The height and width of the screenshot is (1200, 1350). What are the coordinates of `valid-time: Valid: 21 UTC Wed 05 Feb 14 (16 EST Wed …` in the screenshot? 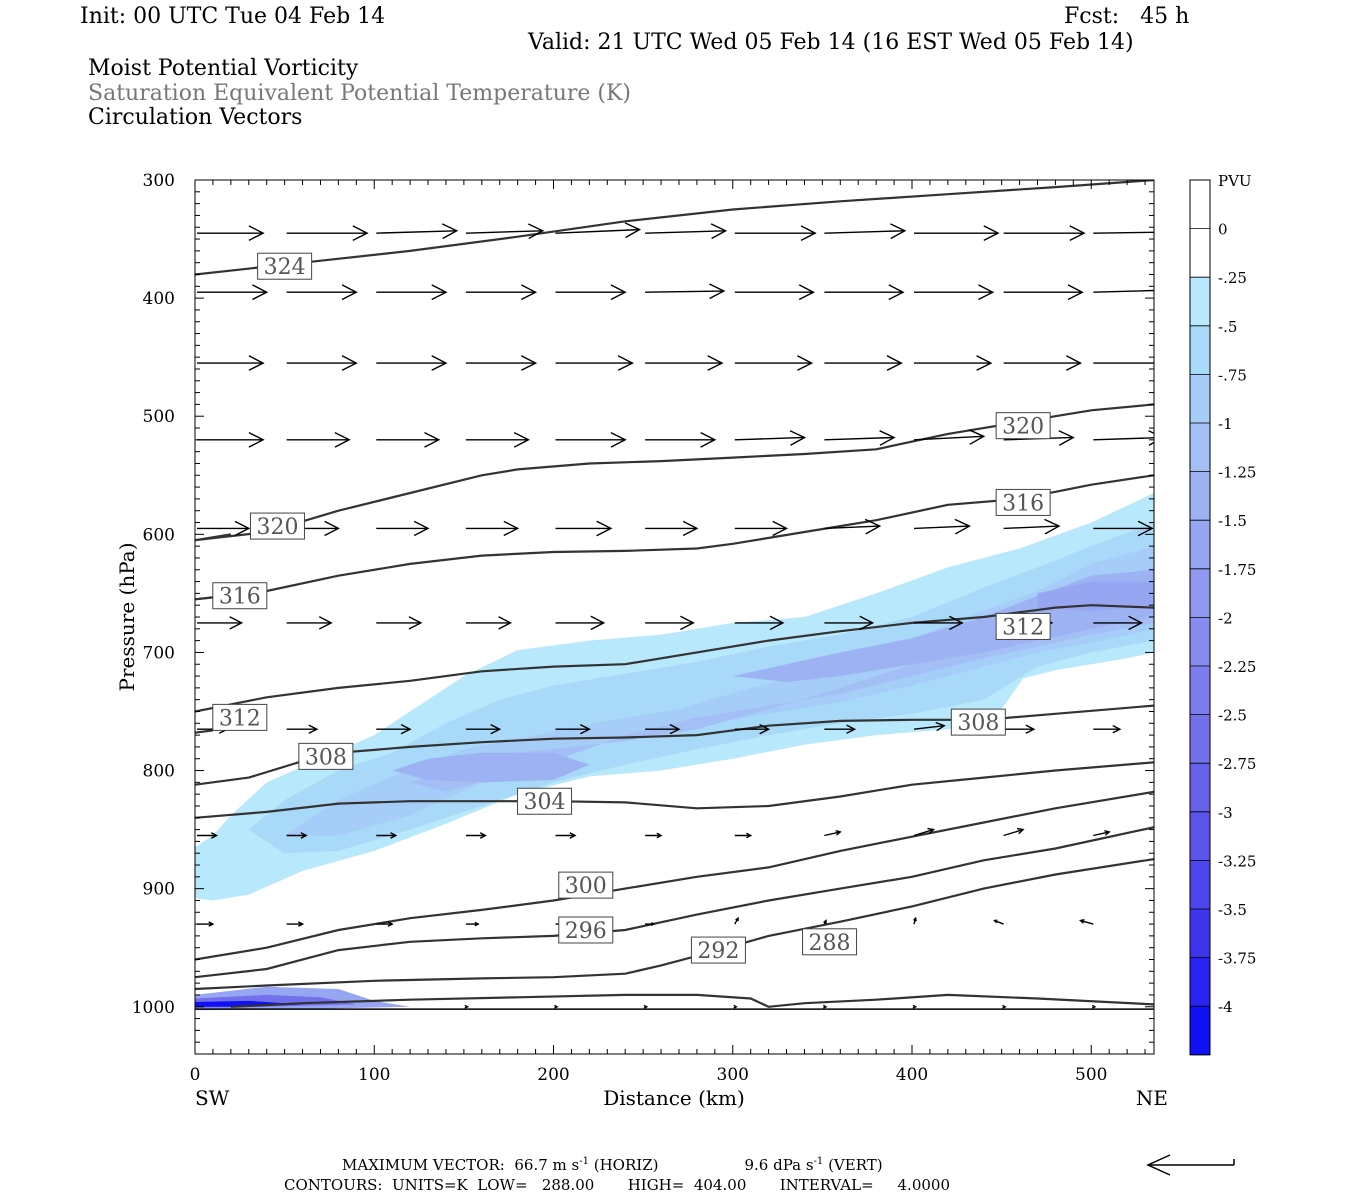 It's located at (831, 42).